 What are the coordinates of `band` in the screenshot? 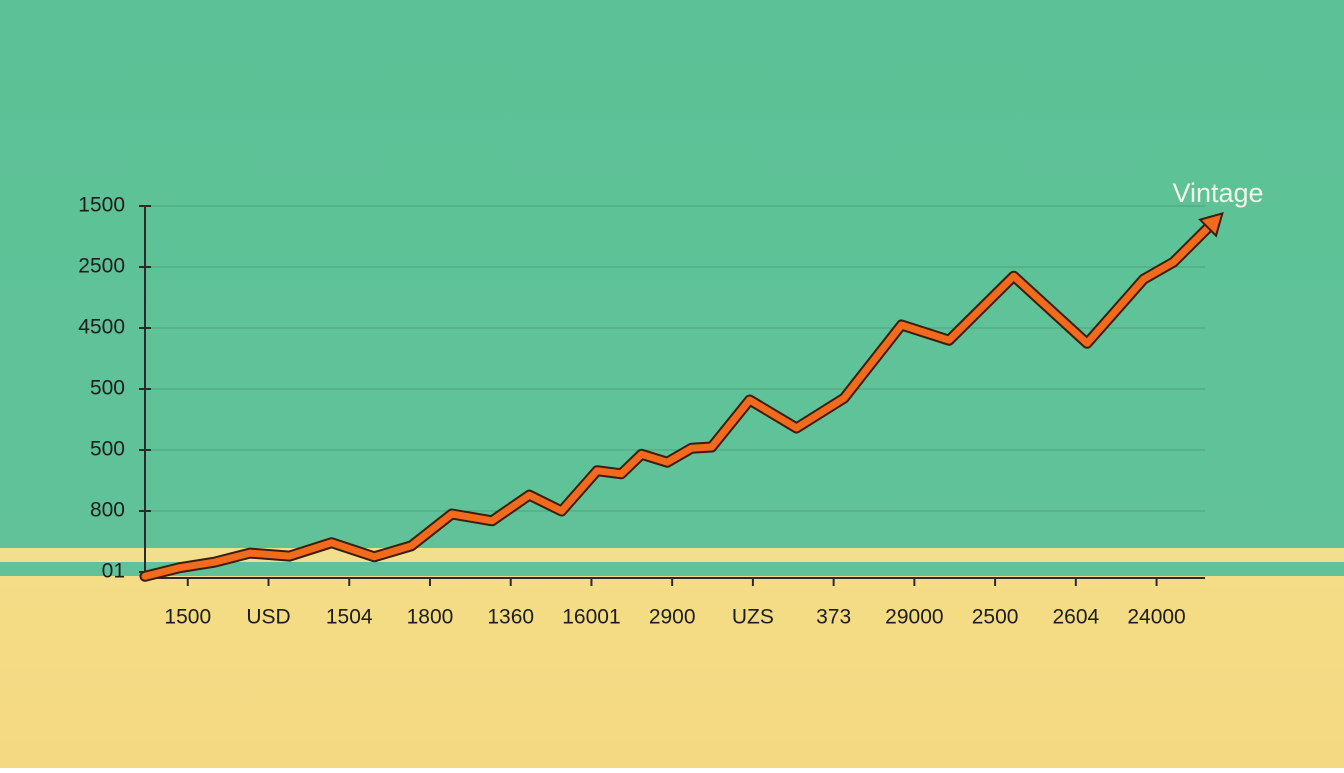 It's located at (672, 555).